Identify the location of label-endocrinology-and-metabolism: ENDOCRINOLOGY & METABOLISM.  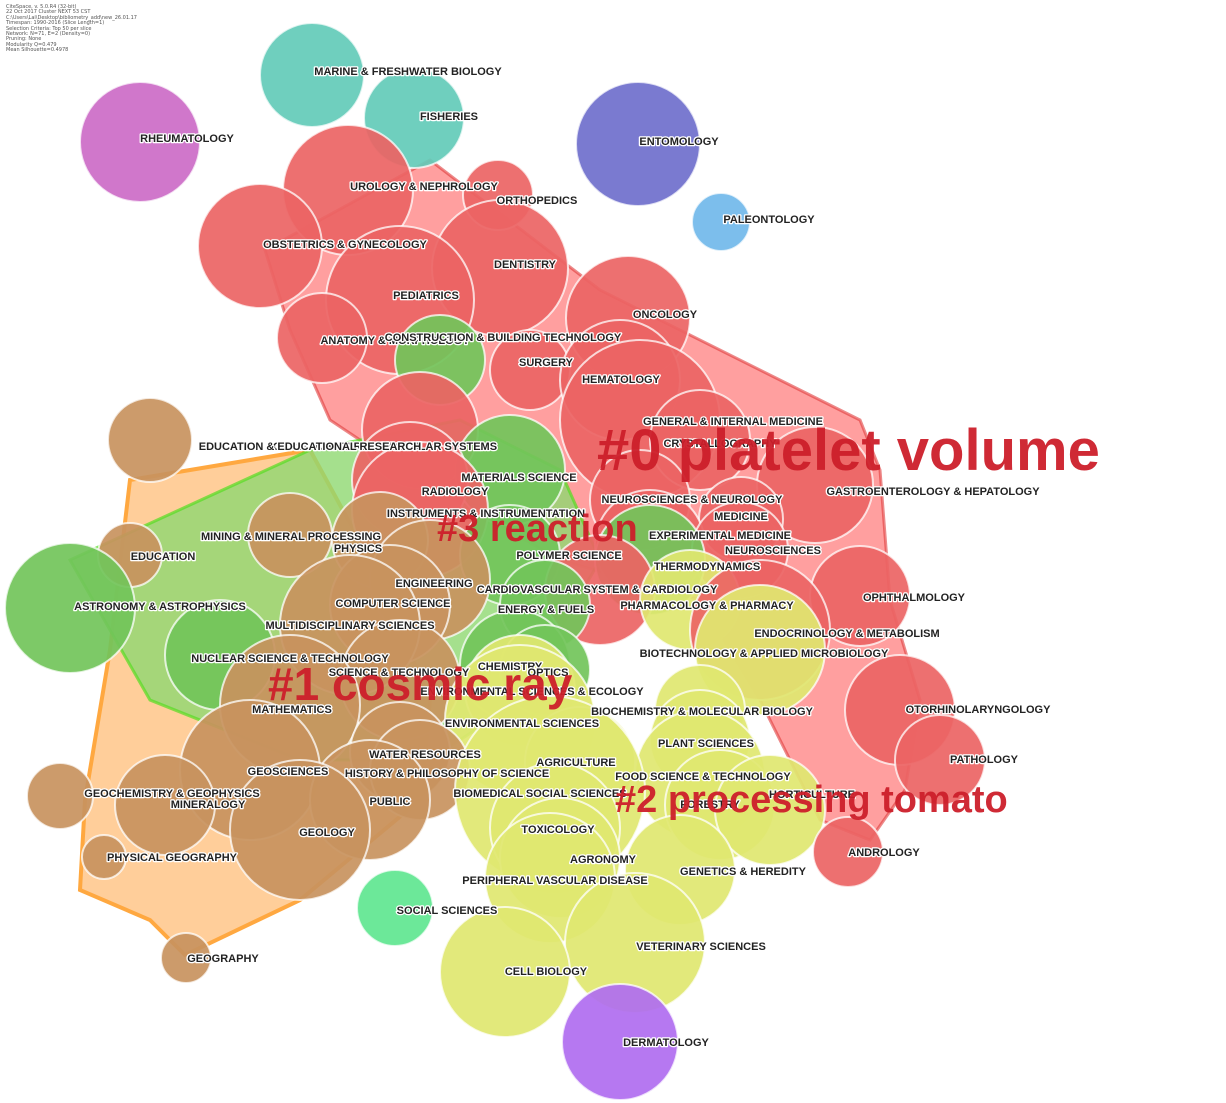
(846, 634).